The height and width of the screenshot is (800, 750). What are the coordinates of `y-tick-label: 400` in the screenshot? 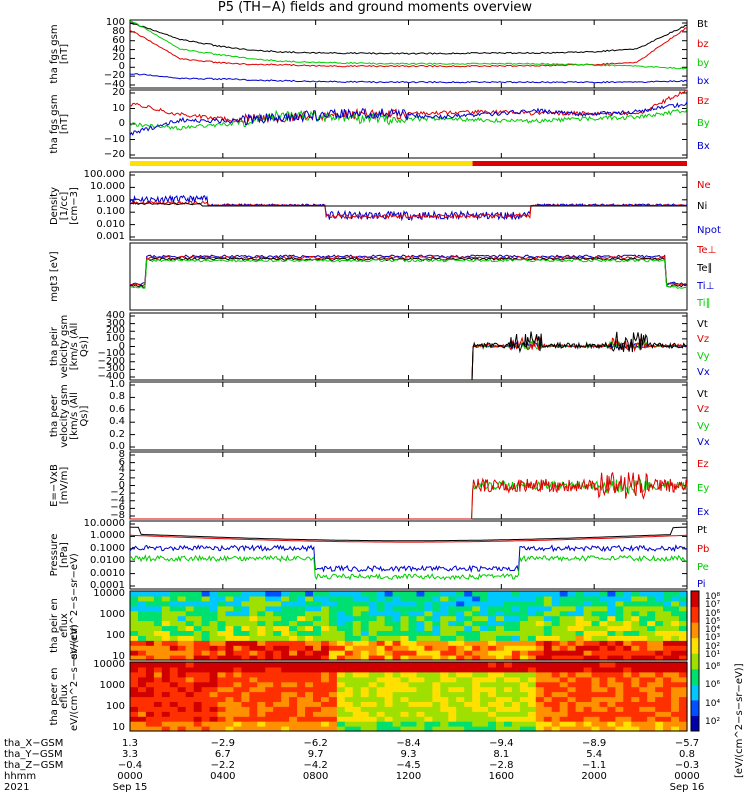 It's located at (115, 315).